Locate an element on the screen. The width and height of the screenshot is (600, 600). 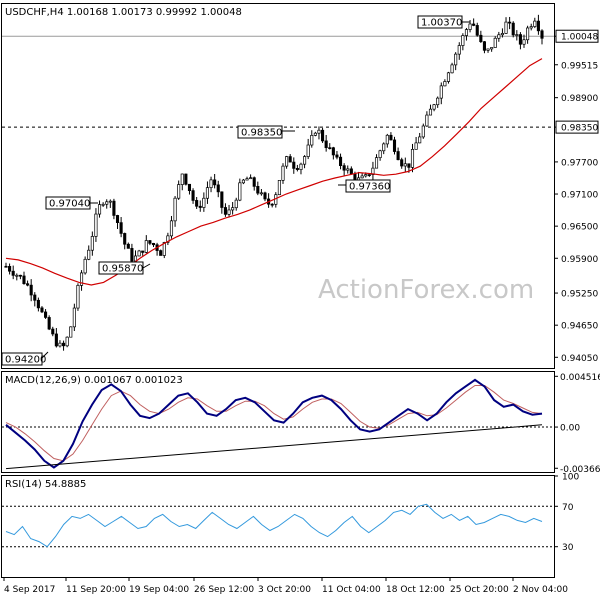
time-axis-label: 3 Oct 20:00 is located at coordinates (284, 590).